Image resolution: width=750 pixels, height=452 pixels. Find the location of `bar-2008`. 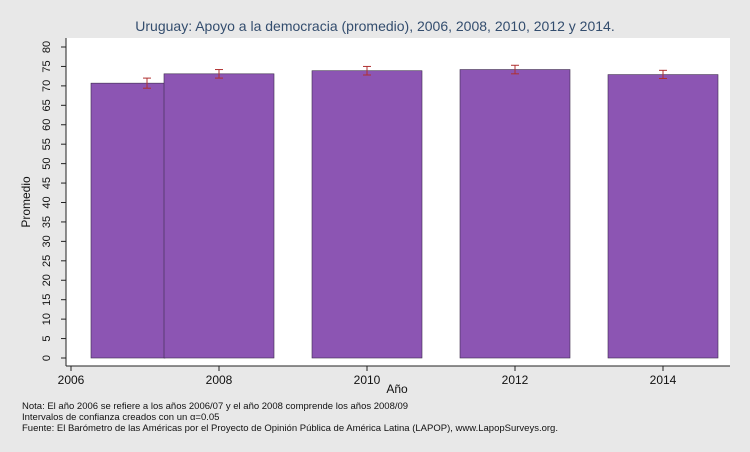

bar-2008 is located at coordinates (219, 216).